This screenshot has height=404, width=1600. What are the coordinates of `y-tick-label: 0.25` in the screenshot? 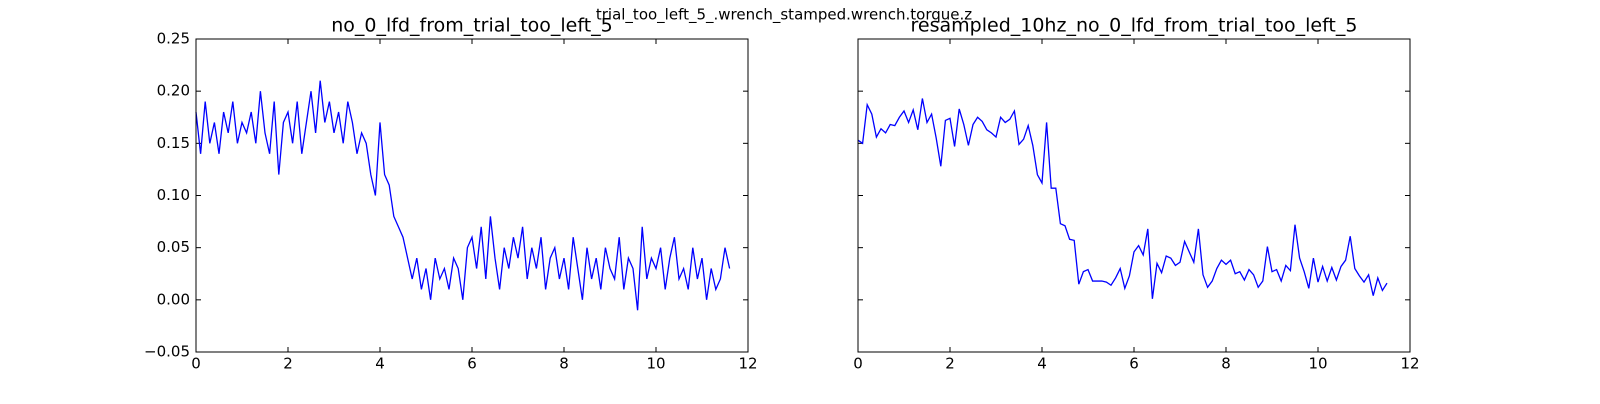 It's located at (173, 39).